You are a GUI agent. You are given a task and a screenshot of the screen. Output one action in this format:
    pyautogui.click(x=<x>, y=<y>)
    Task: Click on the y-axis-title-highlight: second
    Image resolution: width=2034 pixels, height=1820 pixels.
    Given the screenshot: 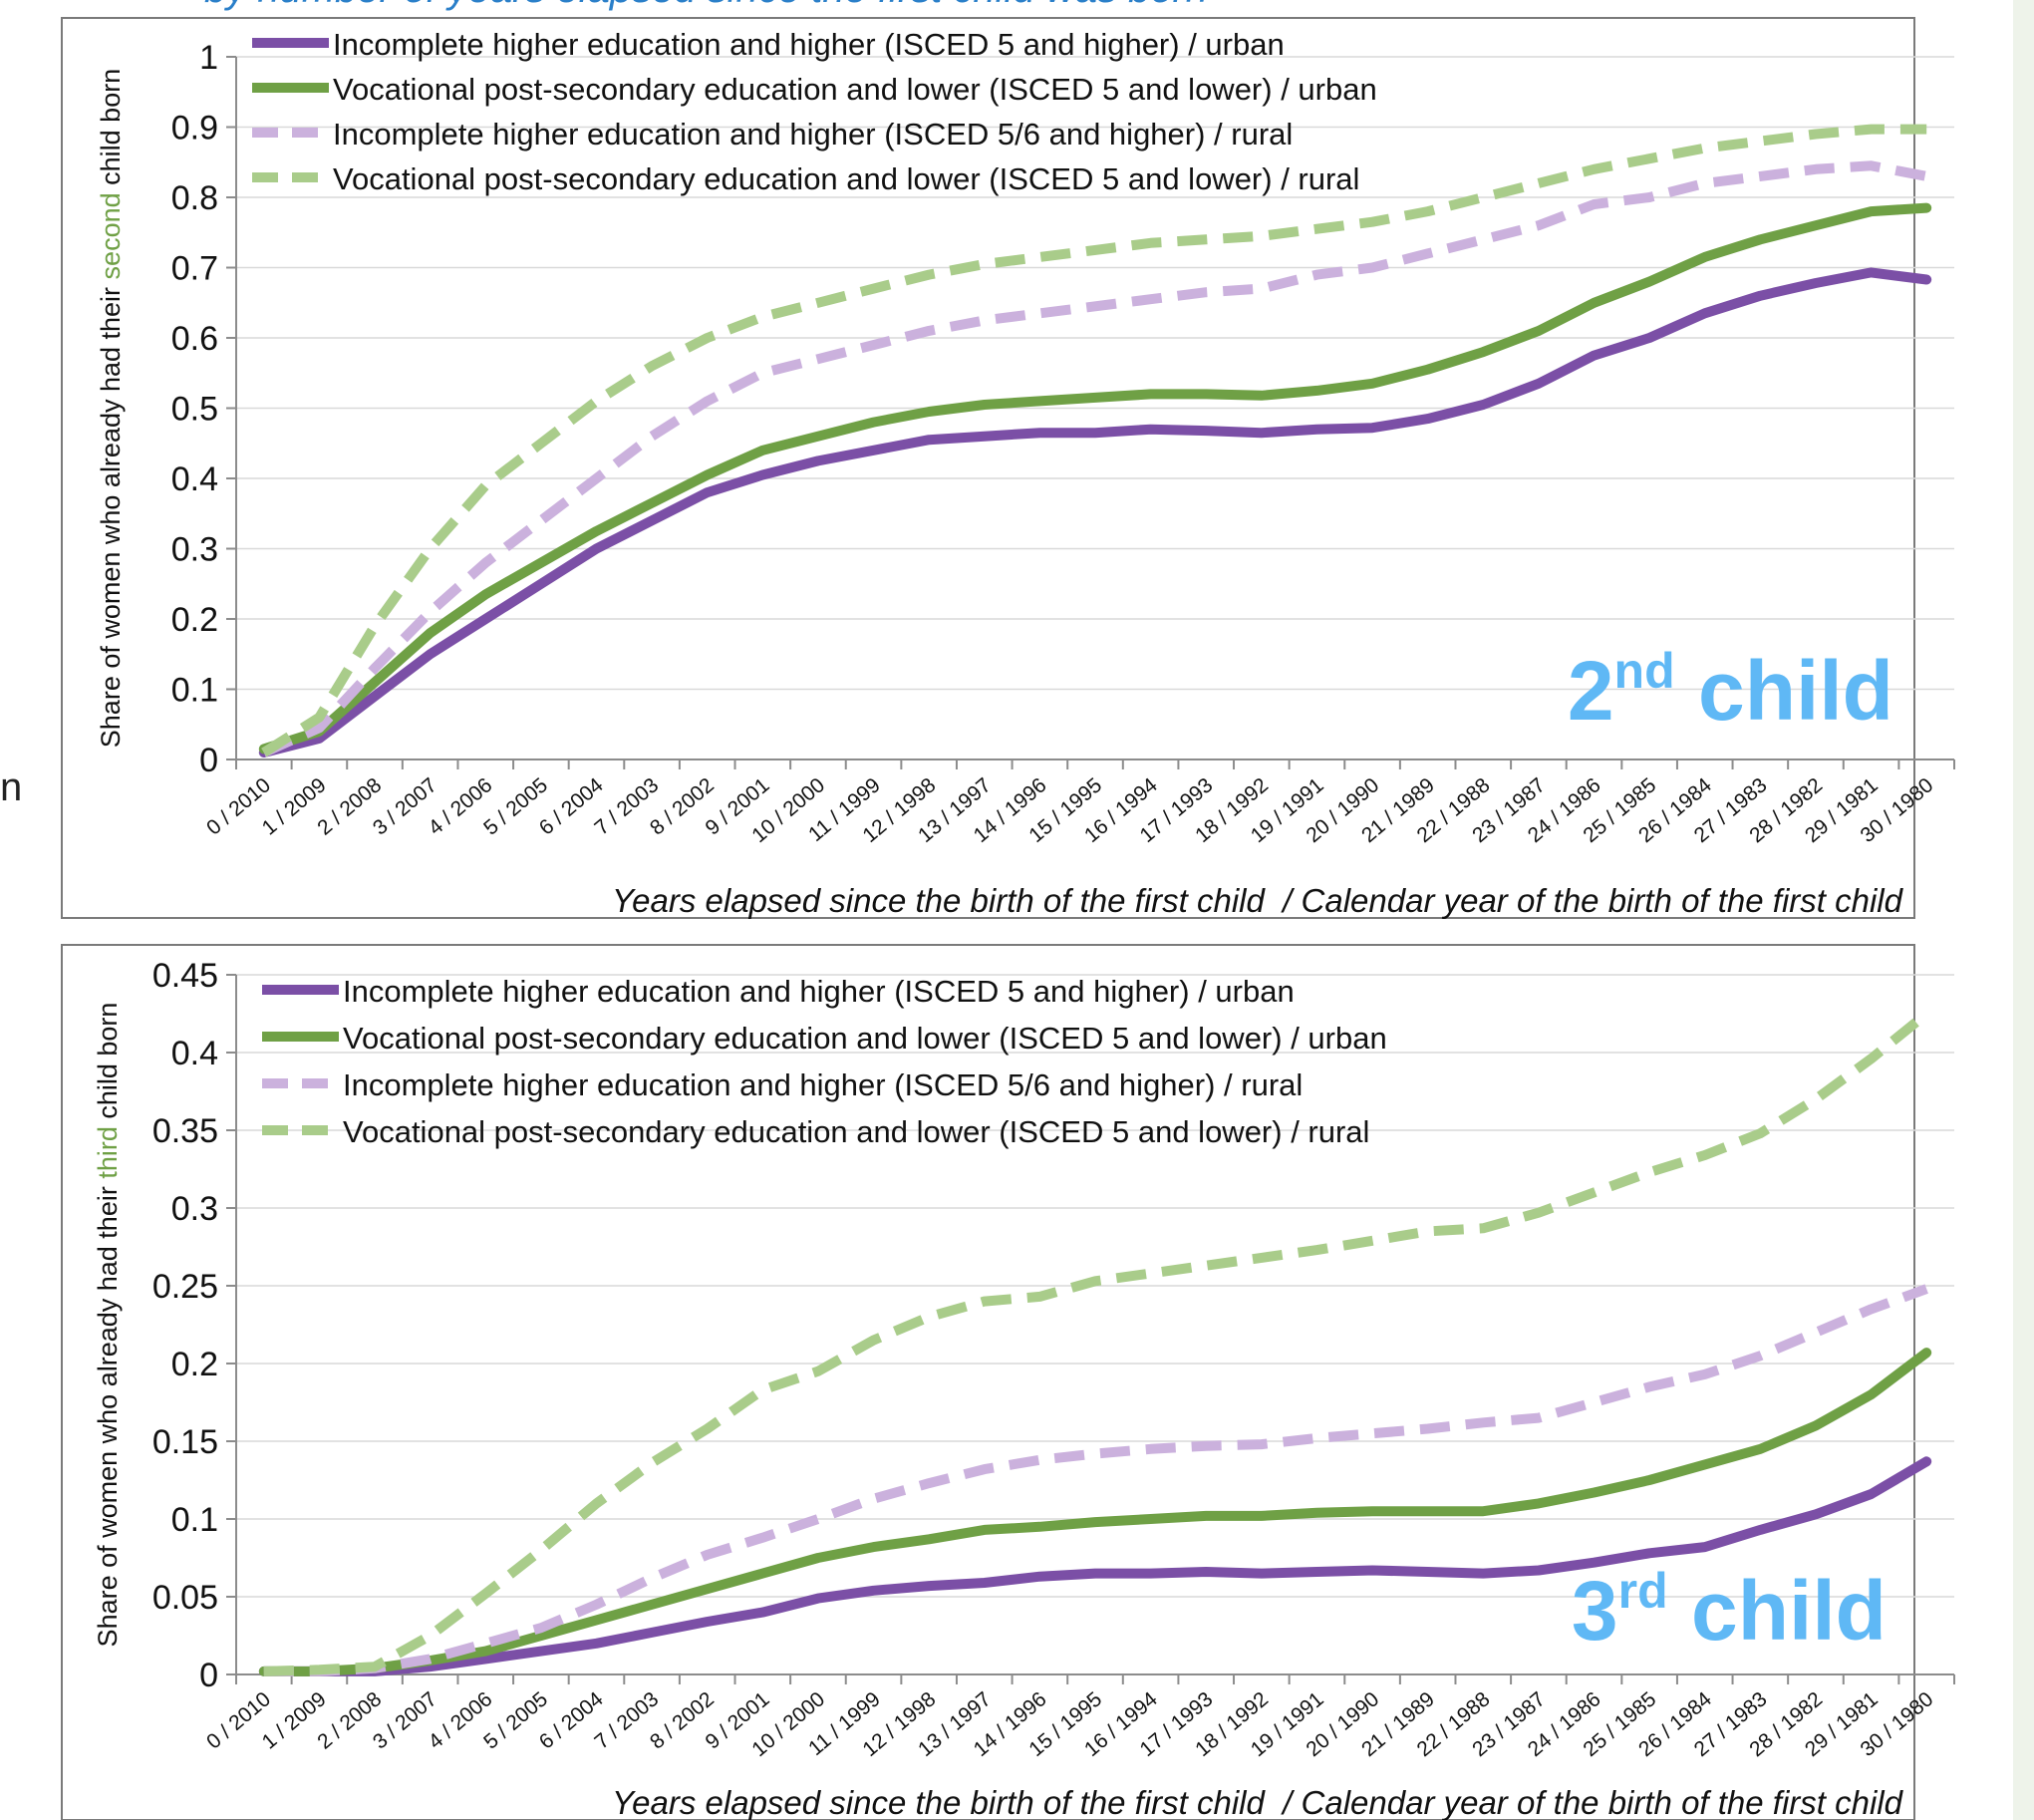 What is the action you would take?
    pyautogui.click(x=111, y=235)
    